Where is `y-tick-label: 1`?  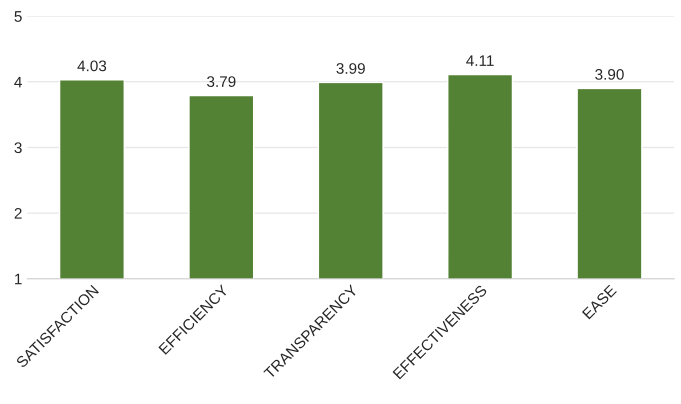
y-tick-label: 1 is located at coordinates (18, 279).